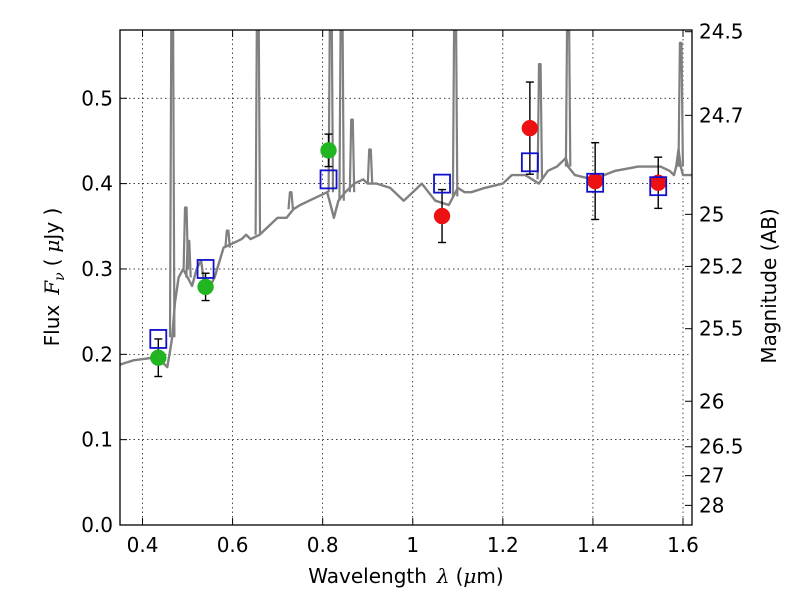 This screenshot has width=800, height=600. What do you see at coordinates (97, 98) in the screenshot?
I see `y-tick-label: 0.5` at bounding box center [97, 98].